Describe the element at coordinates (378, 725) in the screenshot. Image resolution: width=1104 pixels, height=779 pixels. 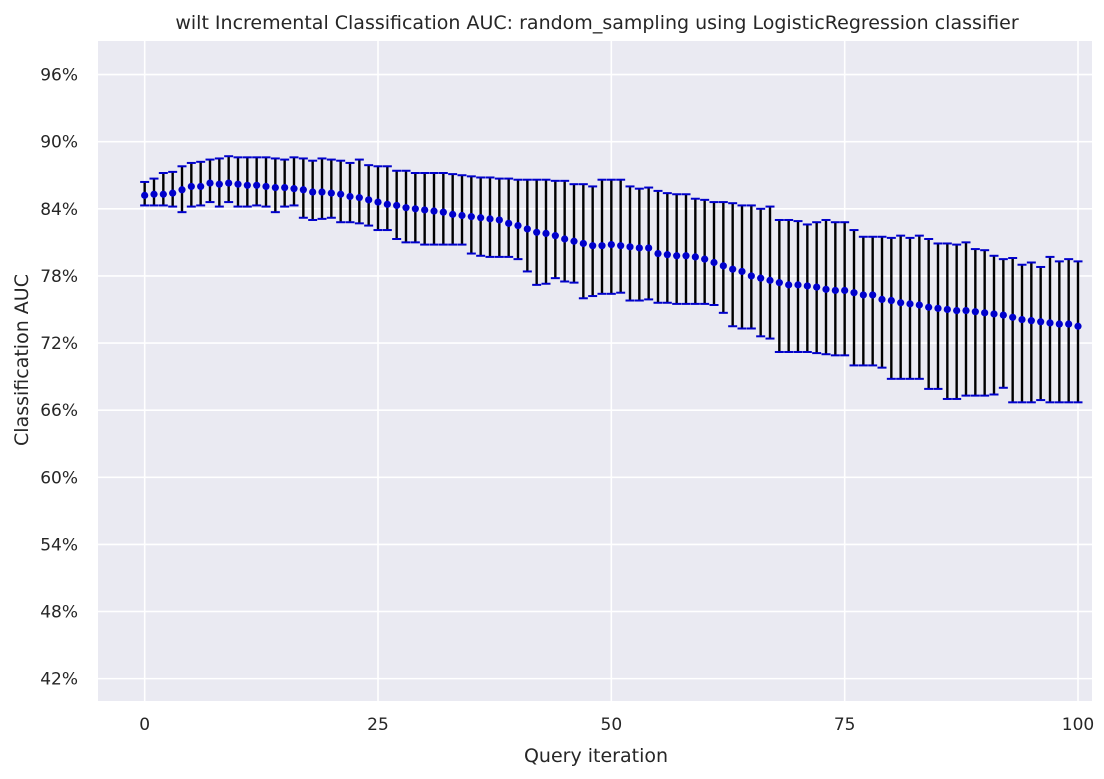
I see `x-tick-label: 25` at that location.